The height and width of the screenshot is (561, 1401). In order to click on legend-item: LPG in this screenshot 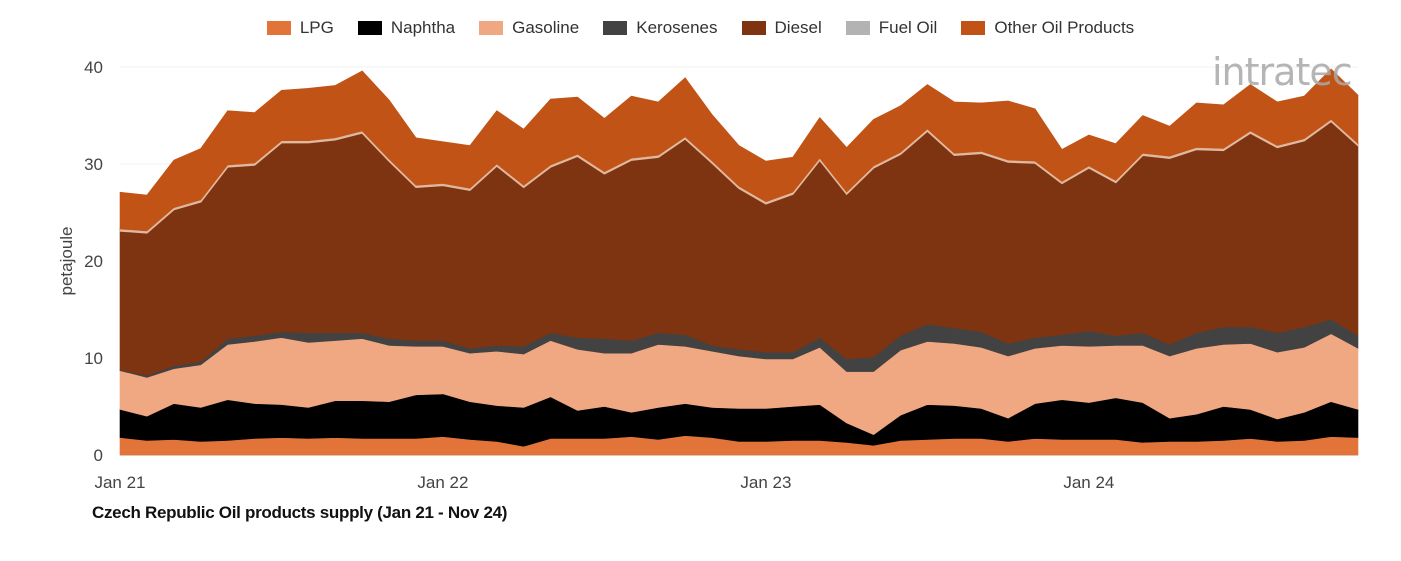, I will do `click(300, 28)`.